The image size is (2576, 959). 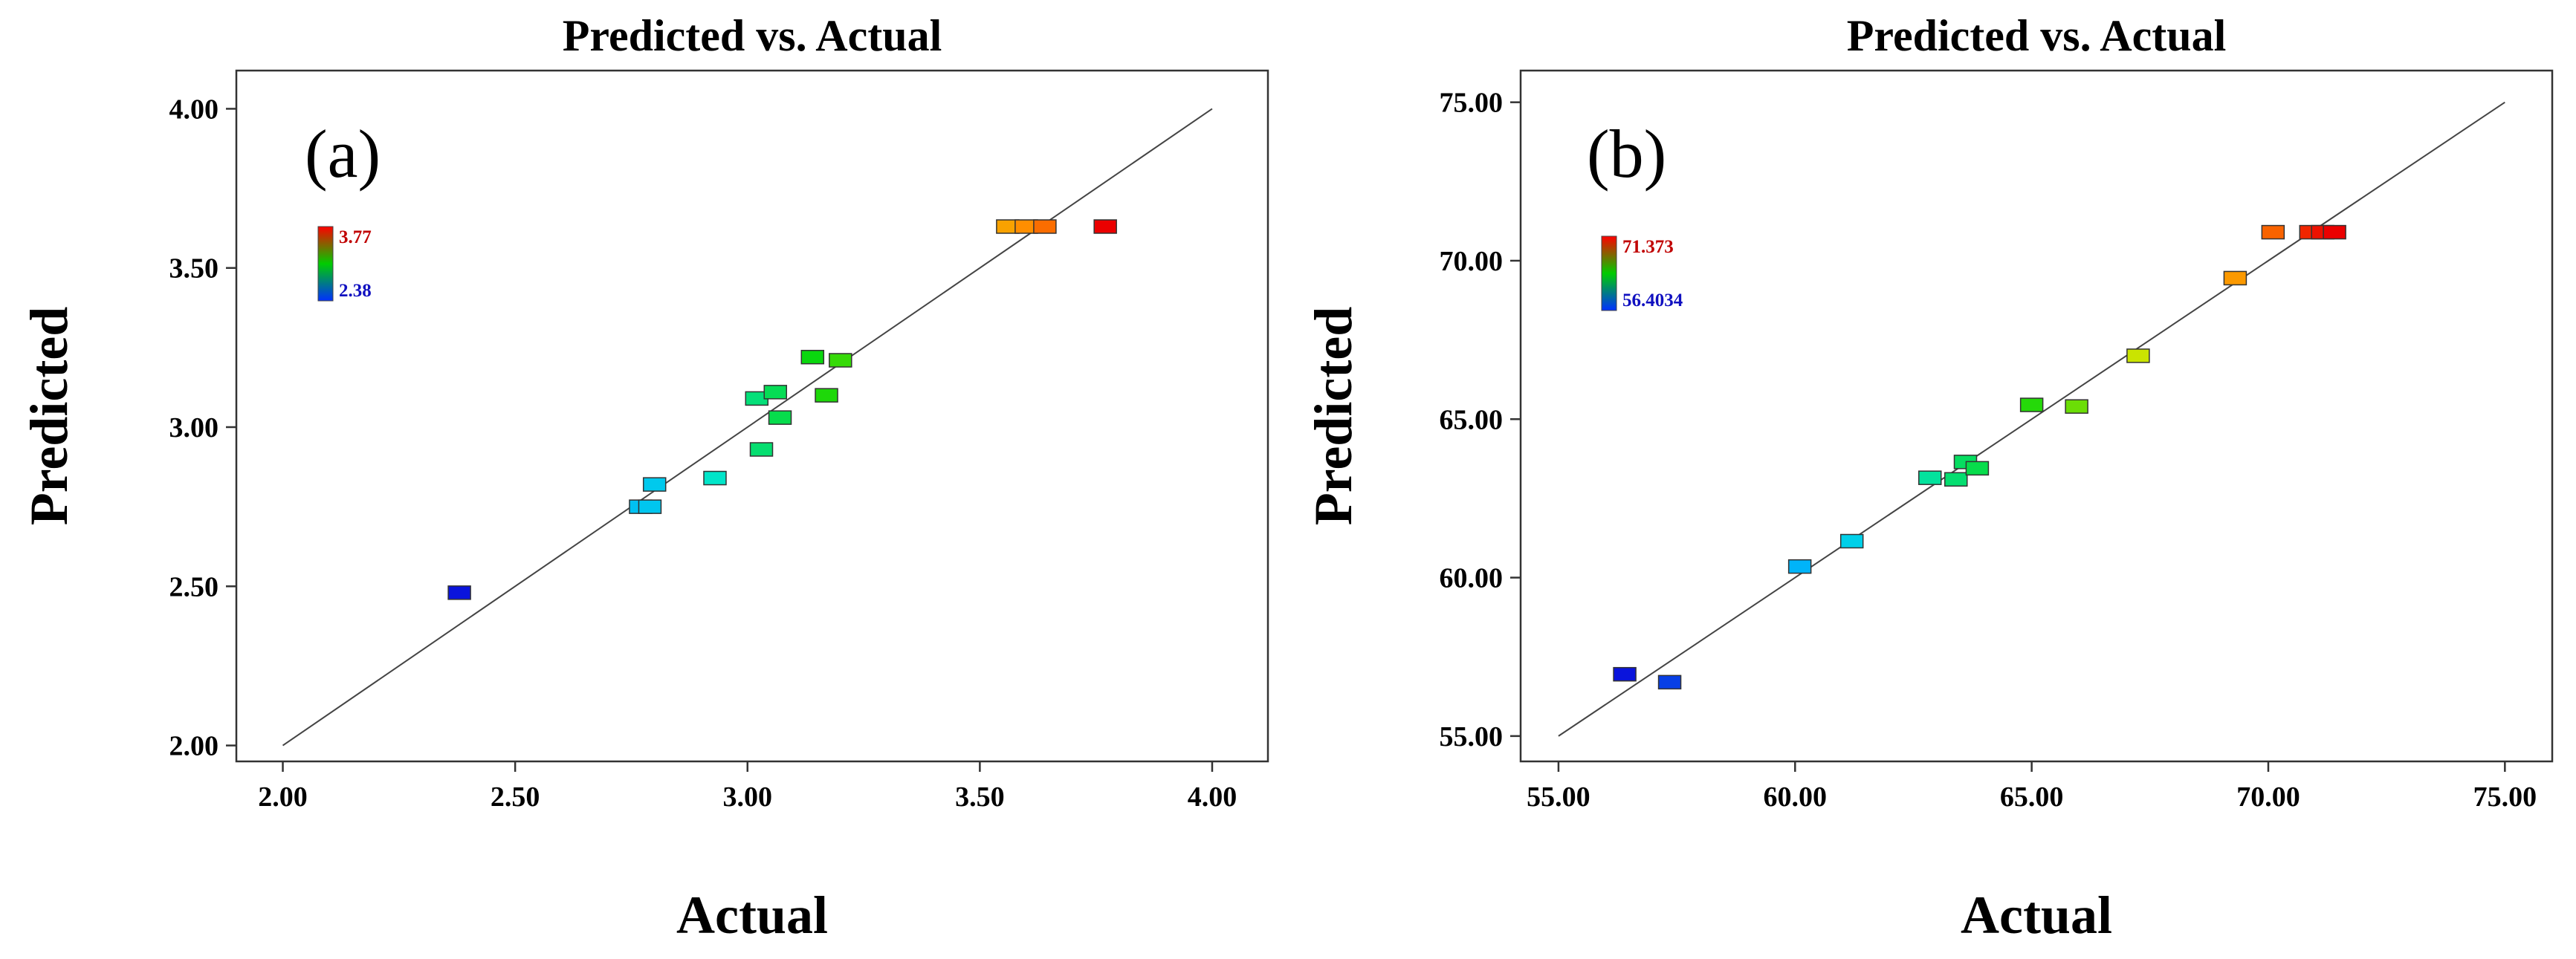 I want to click on chart-title-a: Predicted vs. Actual, so click(x=752, y=35).